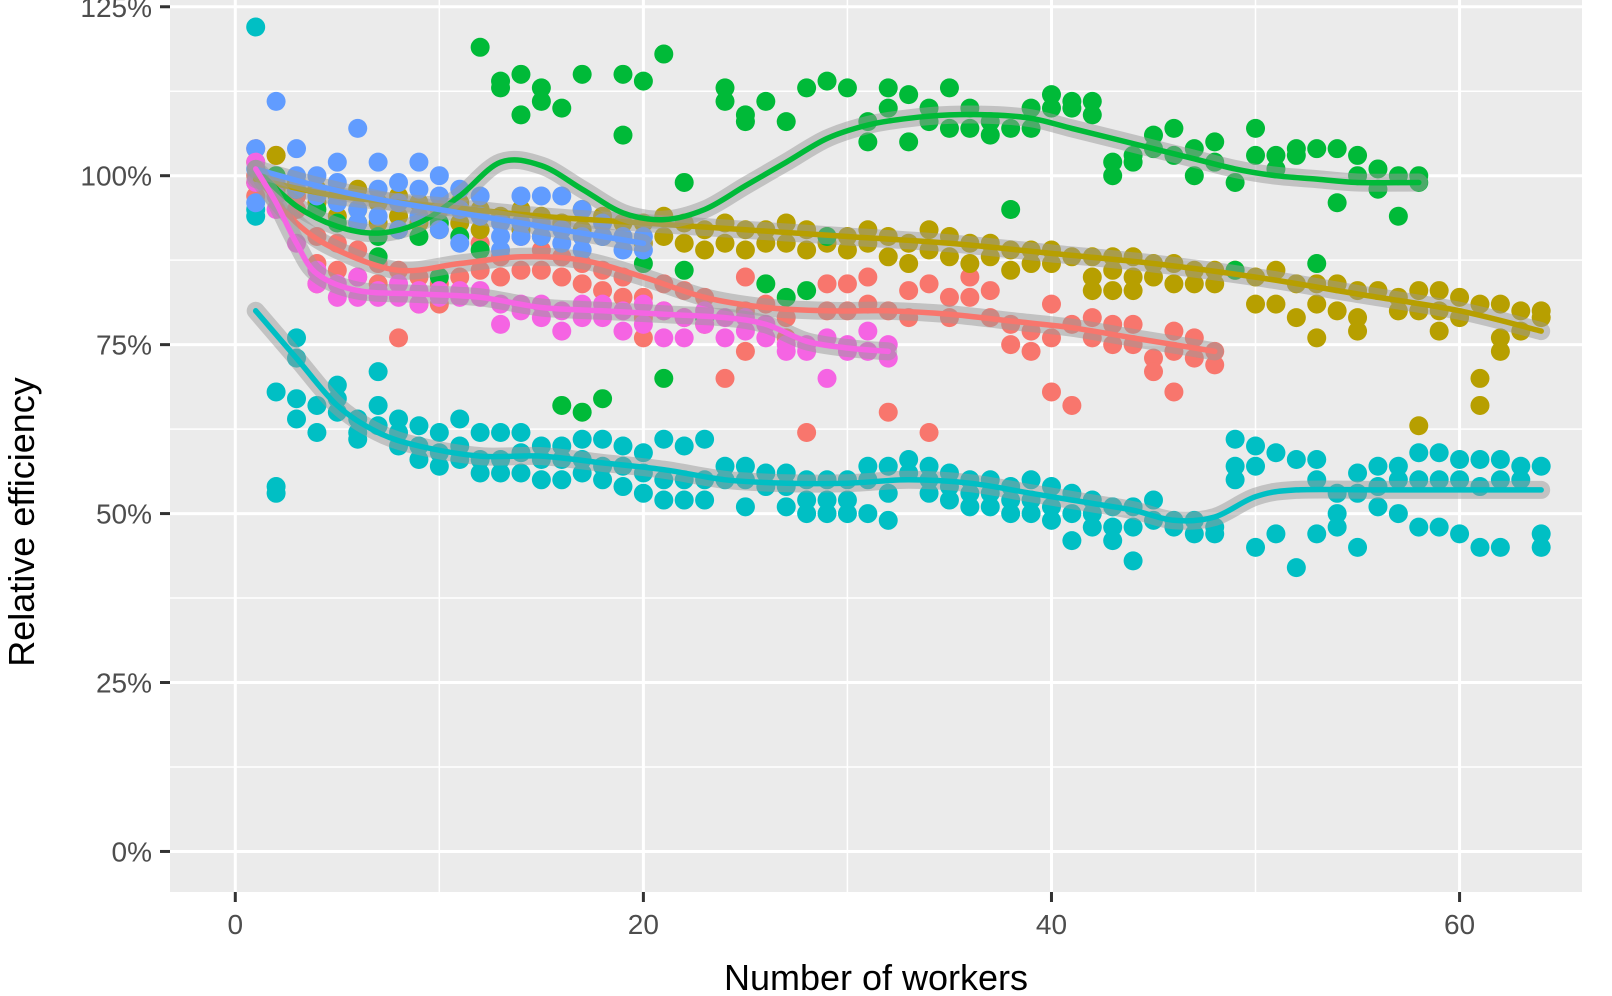 The width and height of the screenshot is (1612, 996). I want to click on y-tick-label: 25%, so click(124, 683).